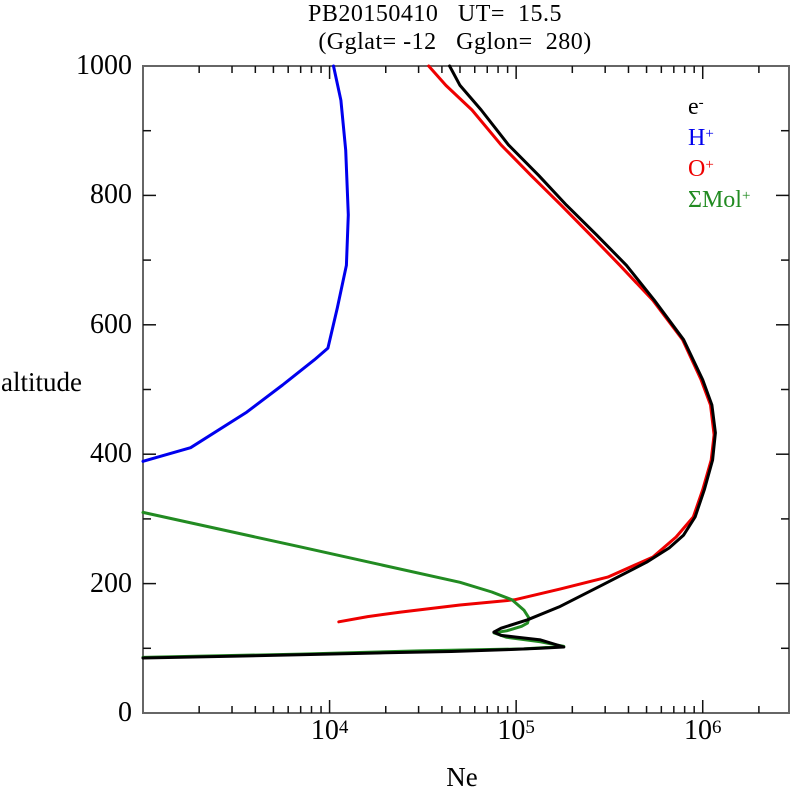 The height and width of the screenshot is (796, 792). What do you see at coordinates (701, 138) in the screenshot?
I see `legend-item-h+: H+` at bounding box center [701, 138].